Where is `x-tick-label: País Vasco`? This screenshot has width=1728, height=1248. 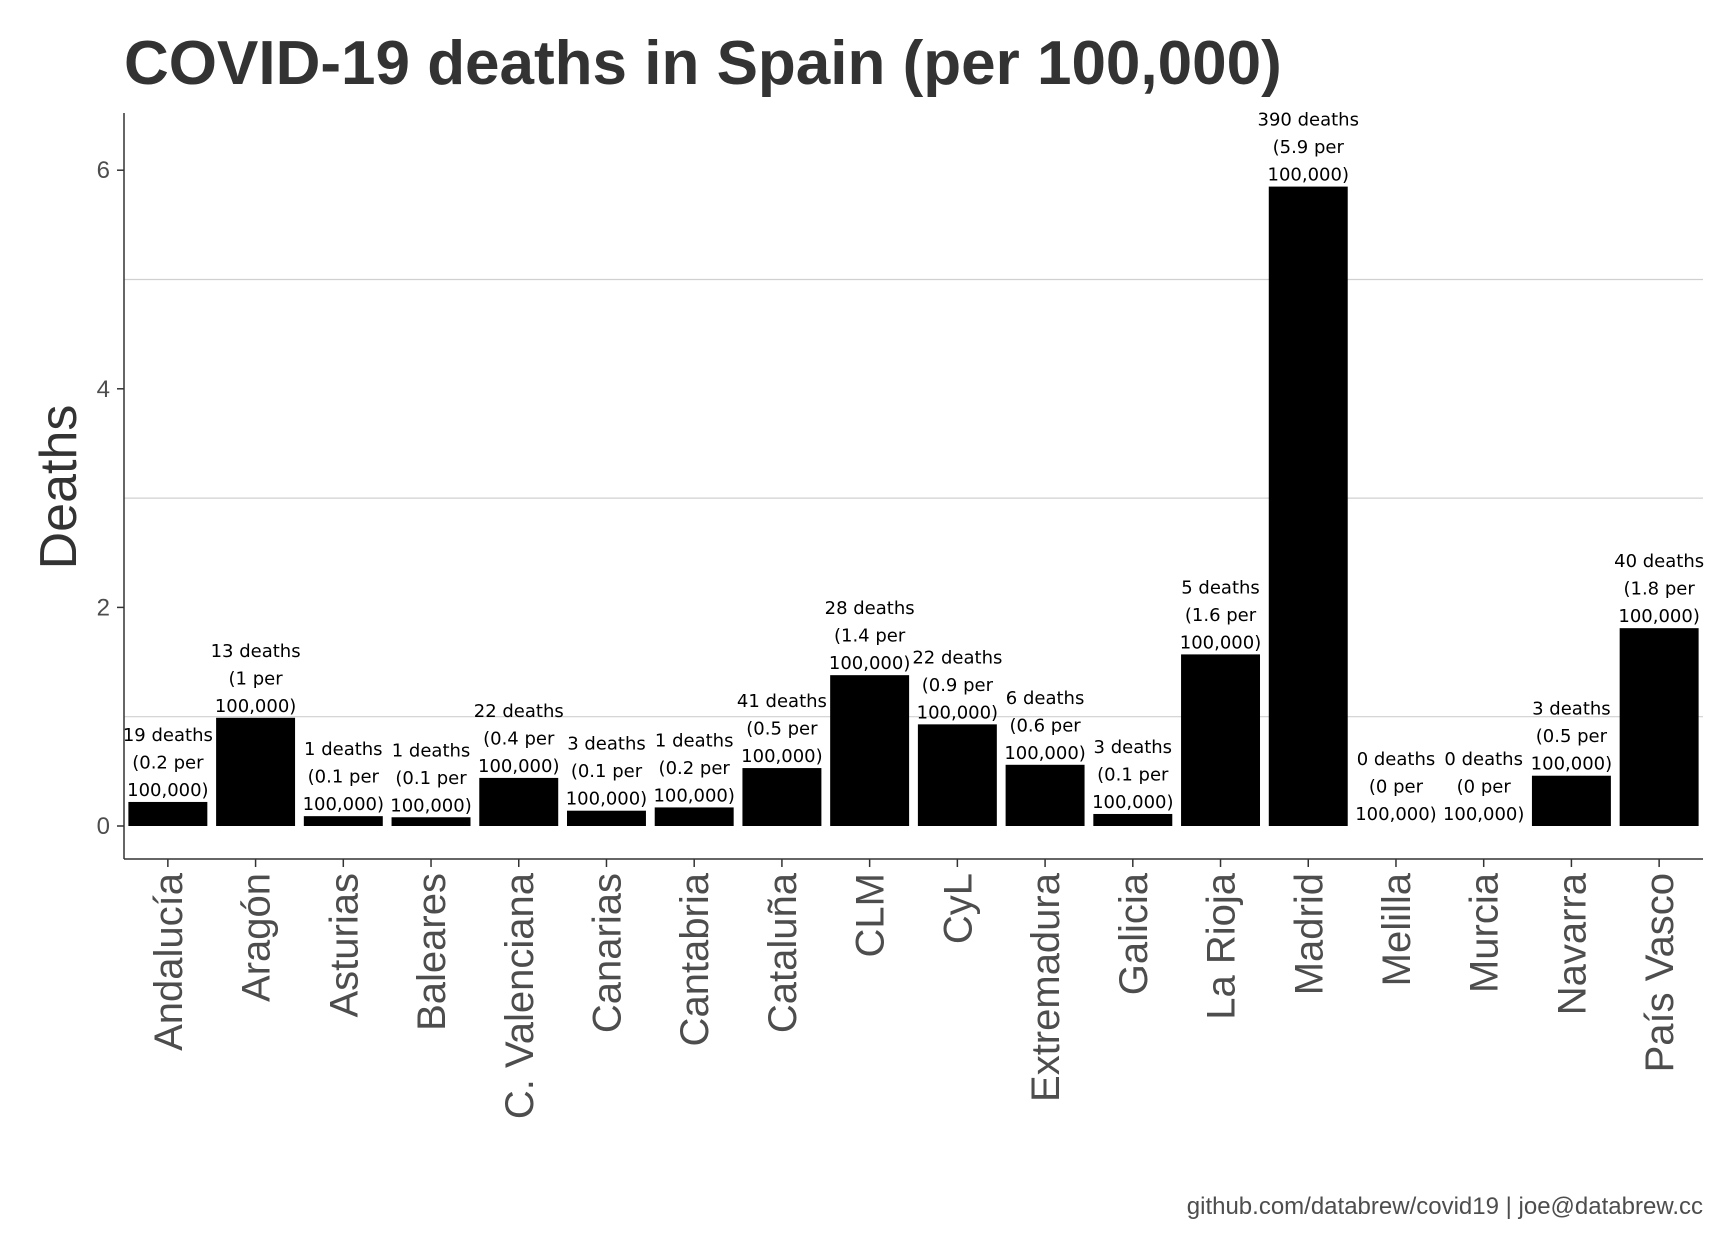
x-tick-label: País Vasco is located at coordinates (1660, 972).